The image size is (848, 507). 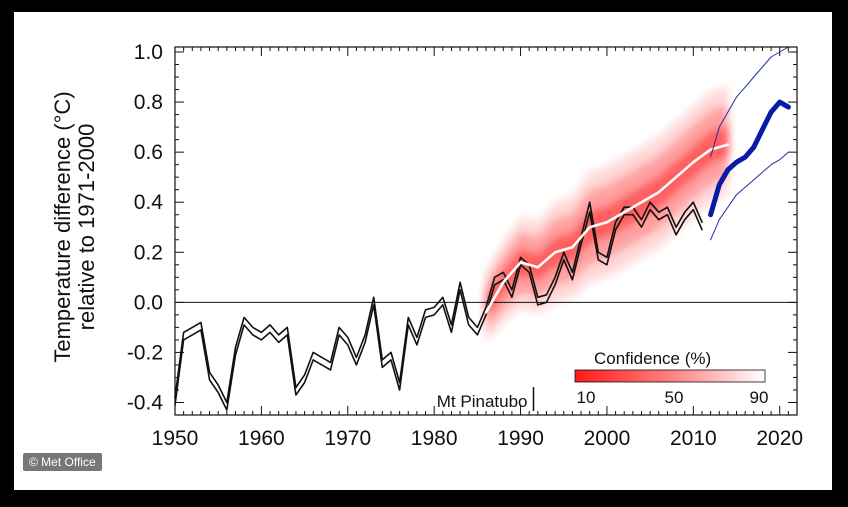 I want to click on x-tick-label: 1990, so click(x=520, y=438).